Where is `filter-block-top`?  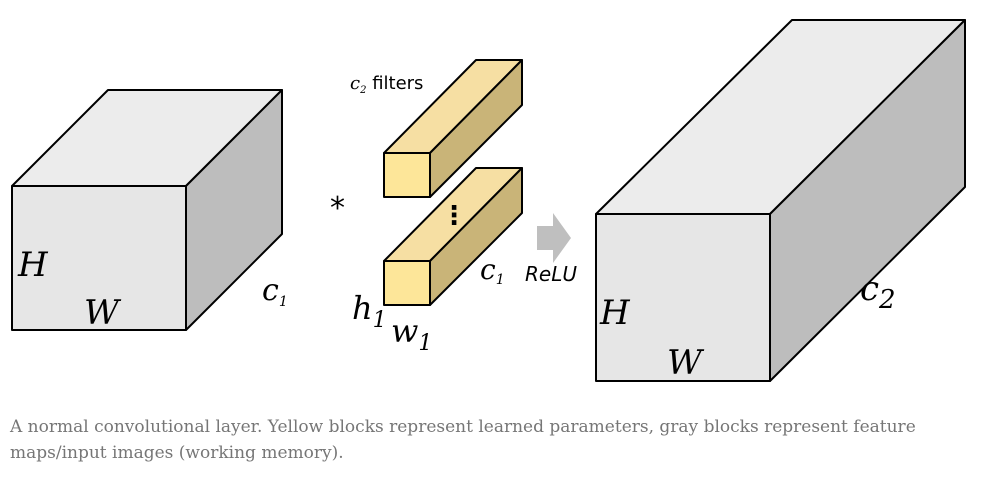
filter-block-top is located at coordinates (453, 128).